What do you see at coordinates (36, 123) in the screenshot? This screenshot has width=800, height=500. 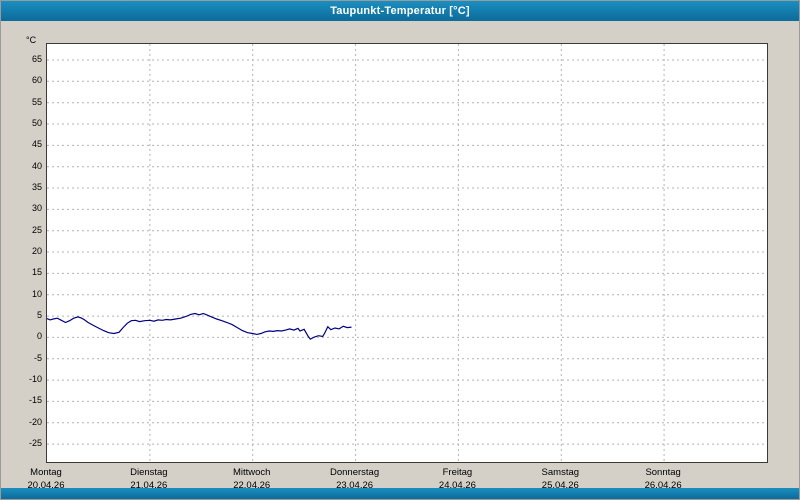 I see `y-tick-label: 50` at bounding box center [36, 123].